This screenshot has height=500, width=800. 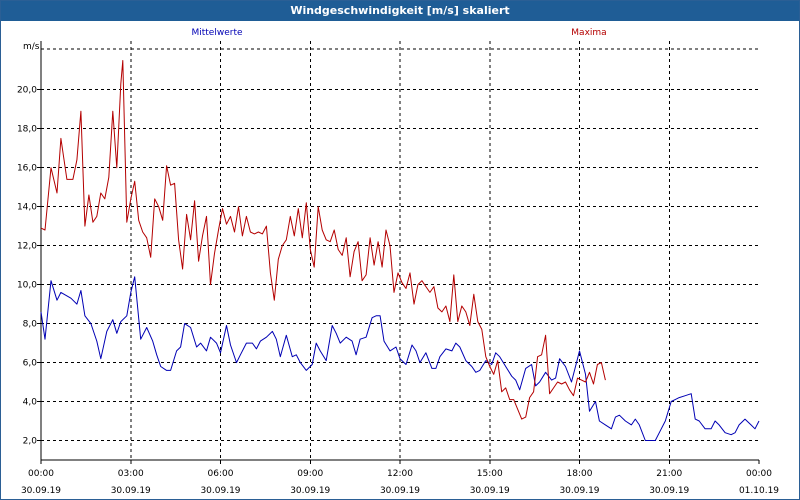 I want to click on y-tick-label: 8,0, so click(x=30, y=325).